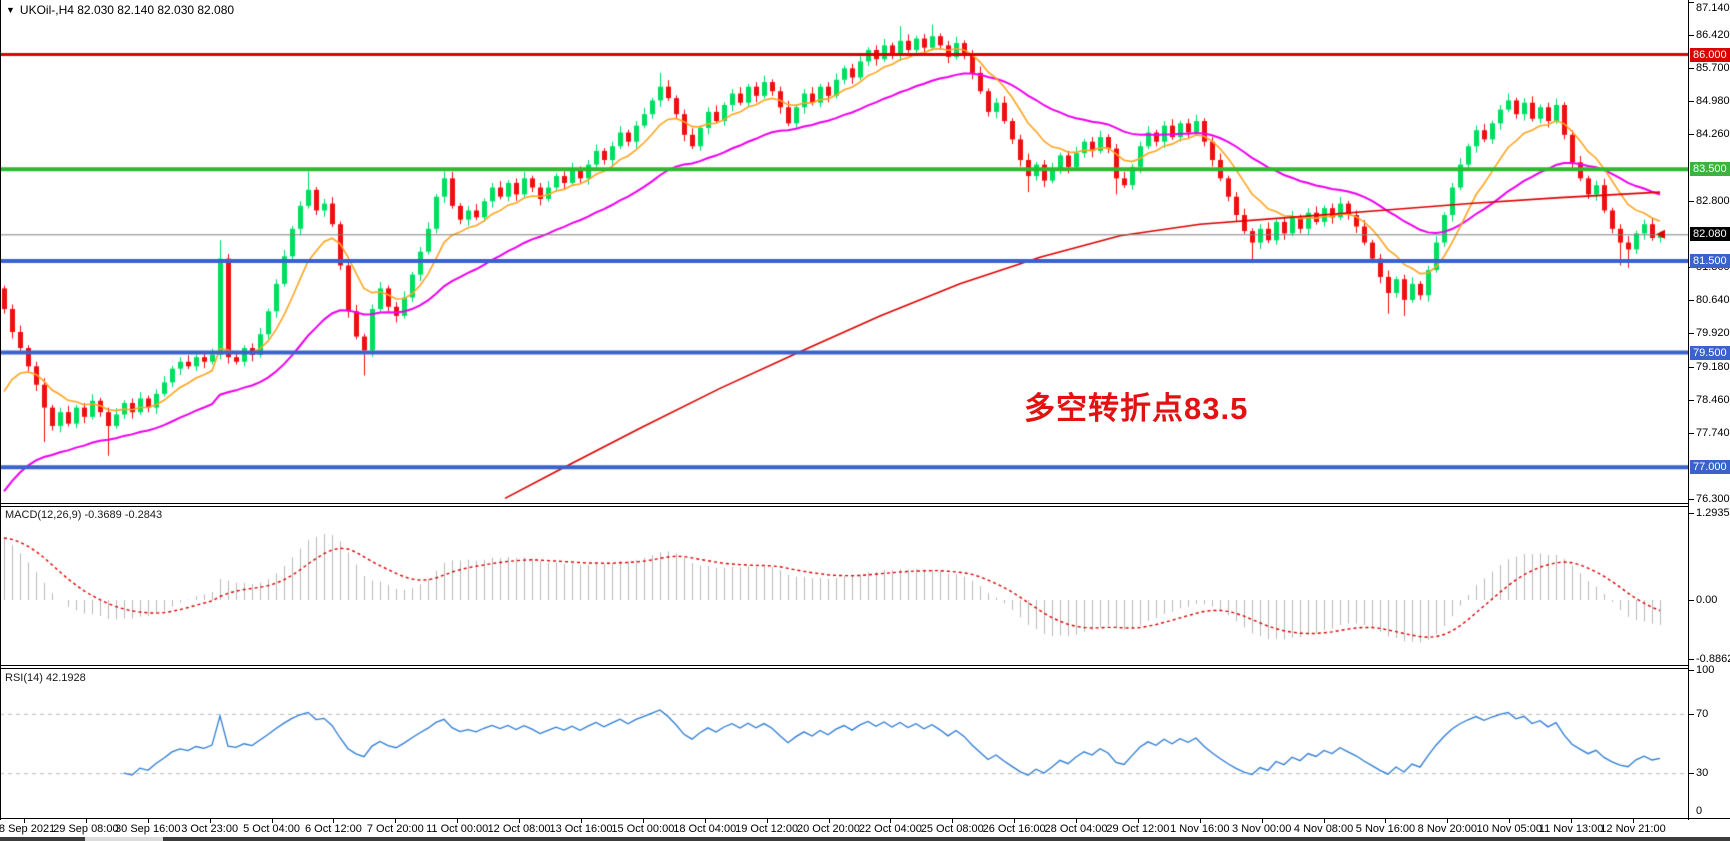 The image size is (1730, 841). Describe the element at coordinates (767, 829) in the screenshot. I see `time-axis-label: 19 Oct 12:00` at that location.